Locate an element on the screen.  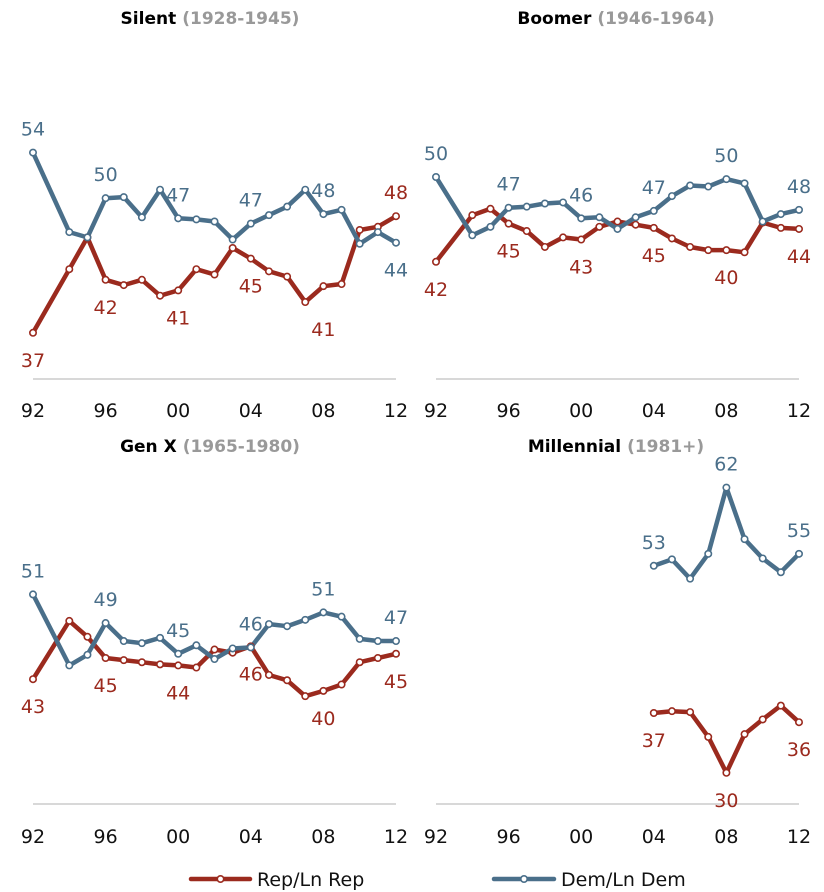
panel-title-main: Millennial is located at coordinates (574, 447).